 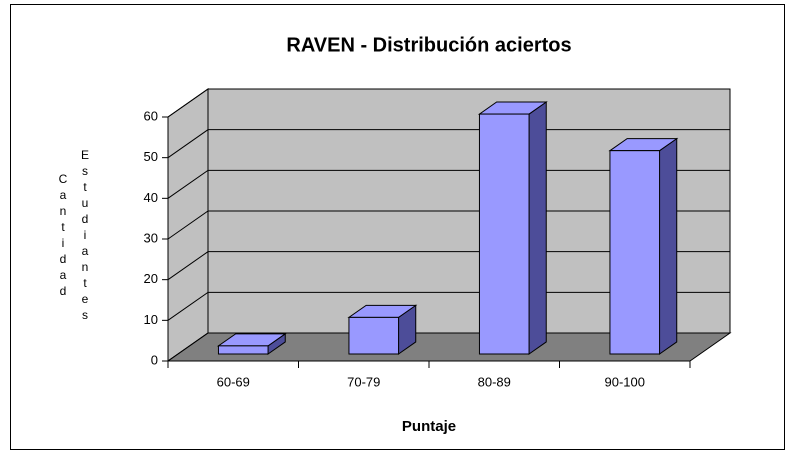 I want to click on chart-title: RAVEN - Distribución aciertos, so click(x=428, y=45).